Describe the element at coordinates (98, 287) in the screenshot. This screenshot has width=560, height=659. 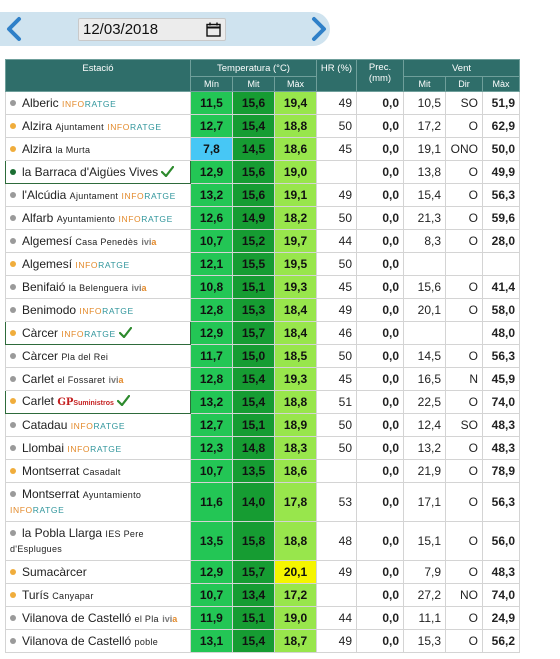
I see `station-cell: Benifaió la Belenguera ivia` at that location.